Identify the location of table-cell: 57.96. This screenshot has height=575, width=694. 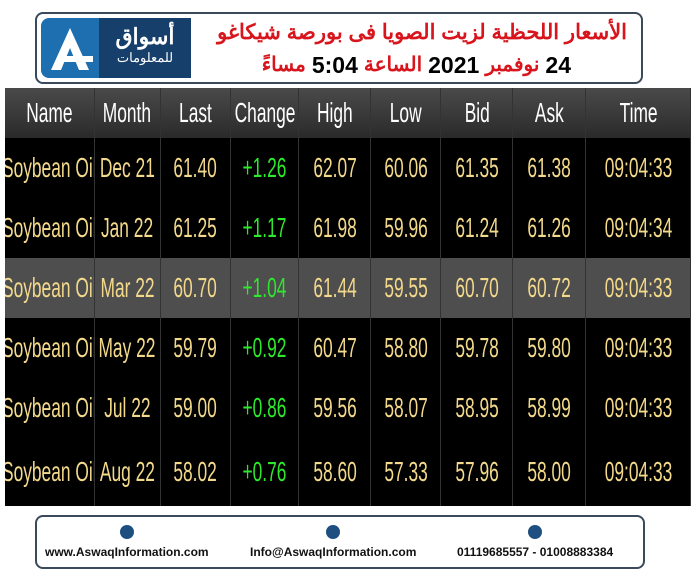
(477, 472).